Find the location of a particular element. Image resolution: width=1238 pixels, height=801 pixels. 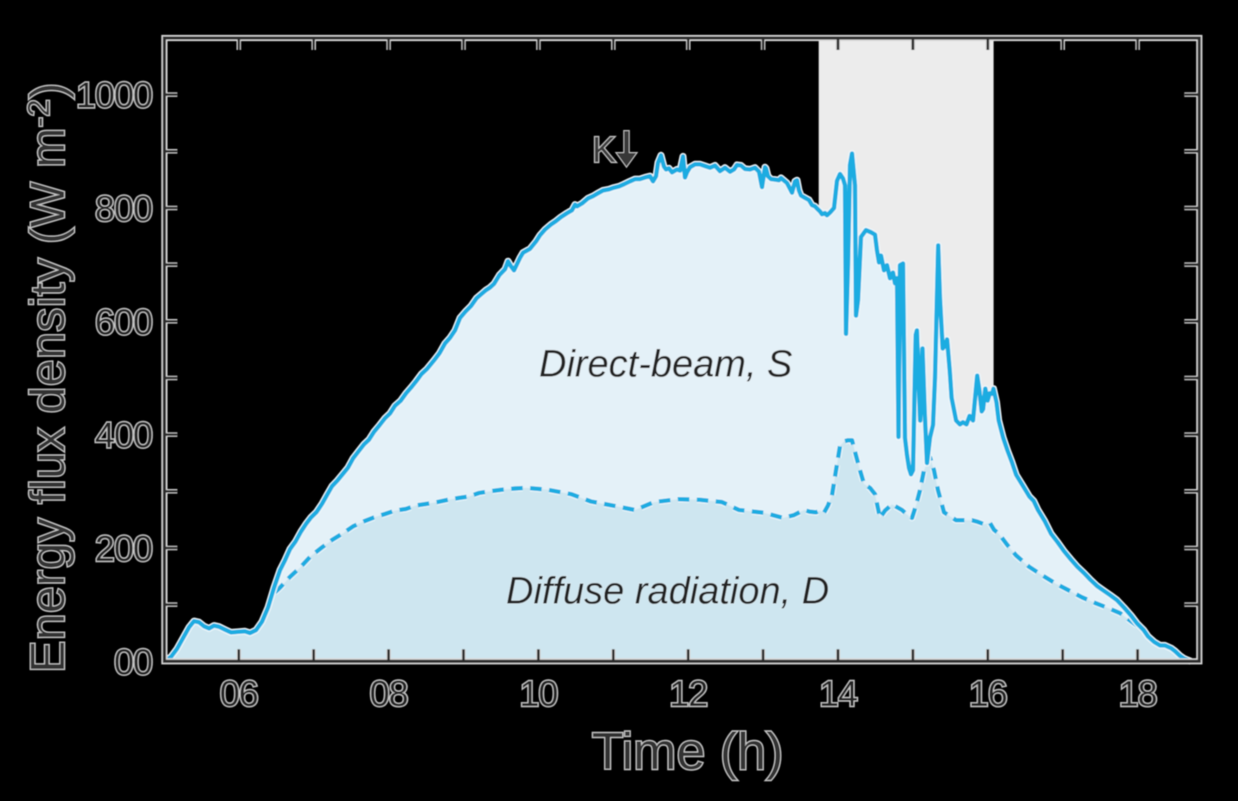

svg-text: 18 is located at coordinates (1138, 693).